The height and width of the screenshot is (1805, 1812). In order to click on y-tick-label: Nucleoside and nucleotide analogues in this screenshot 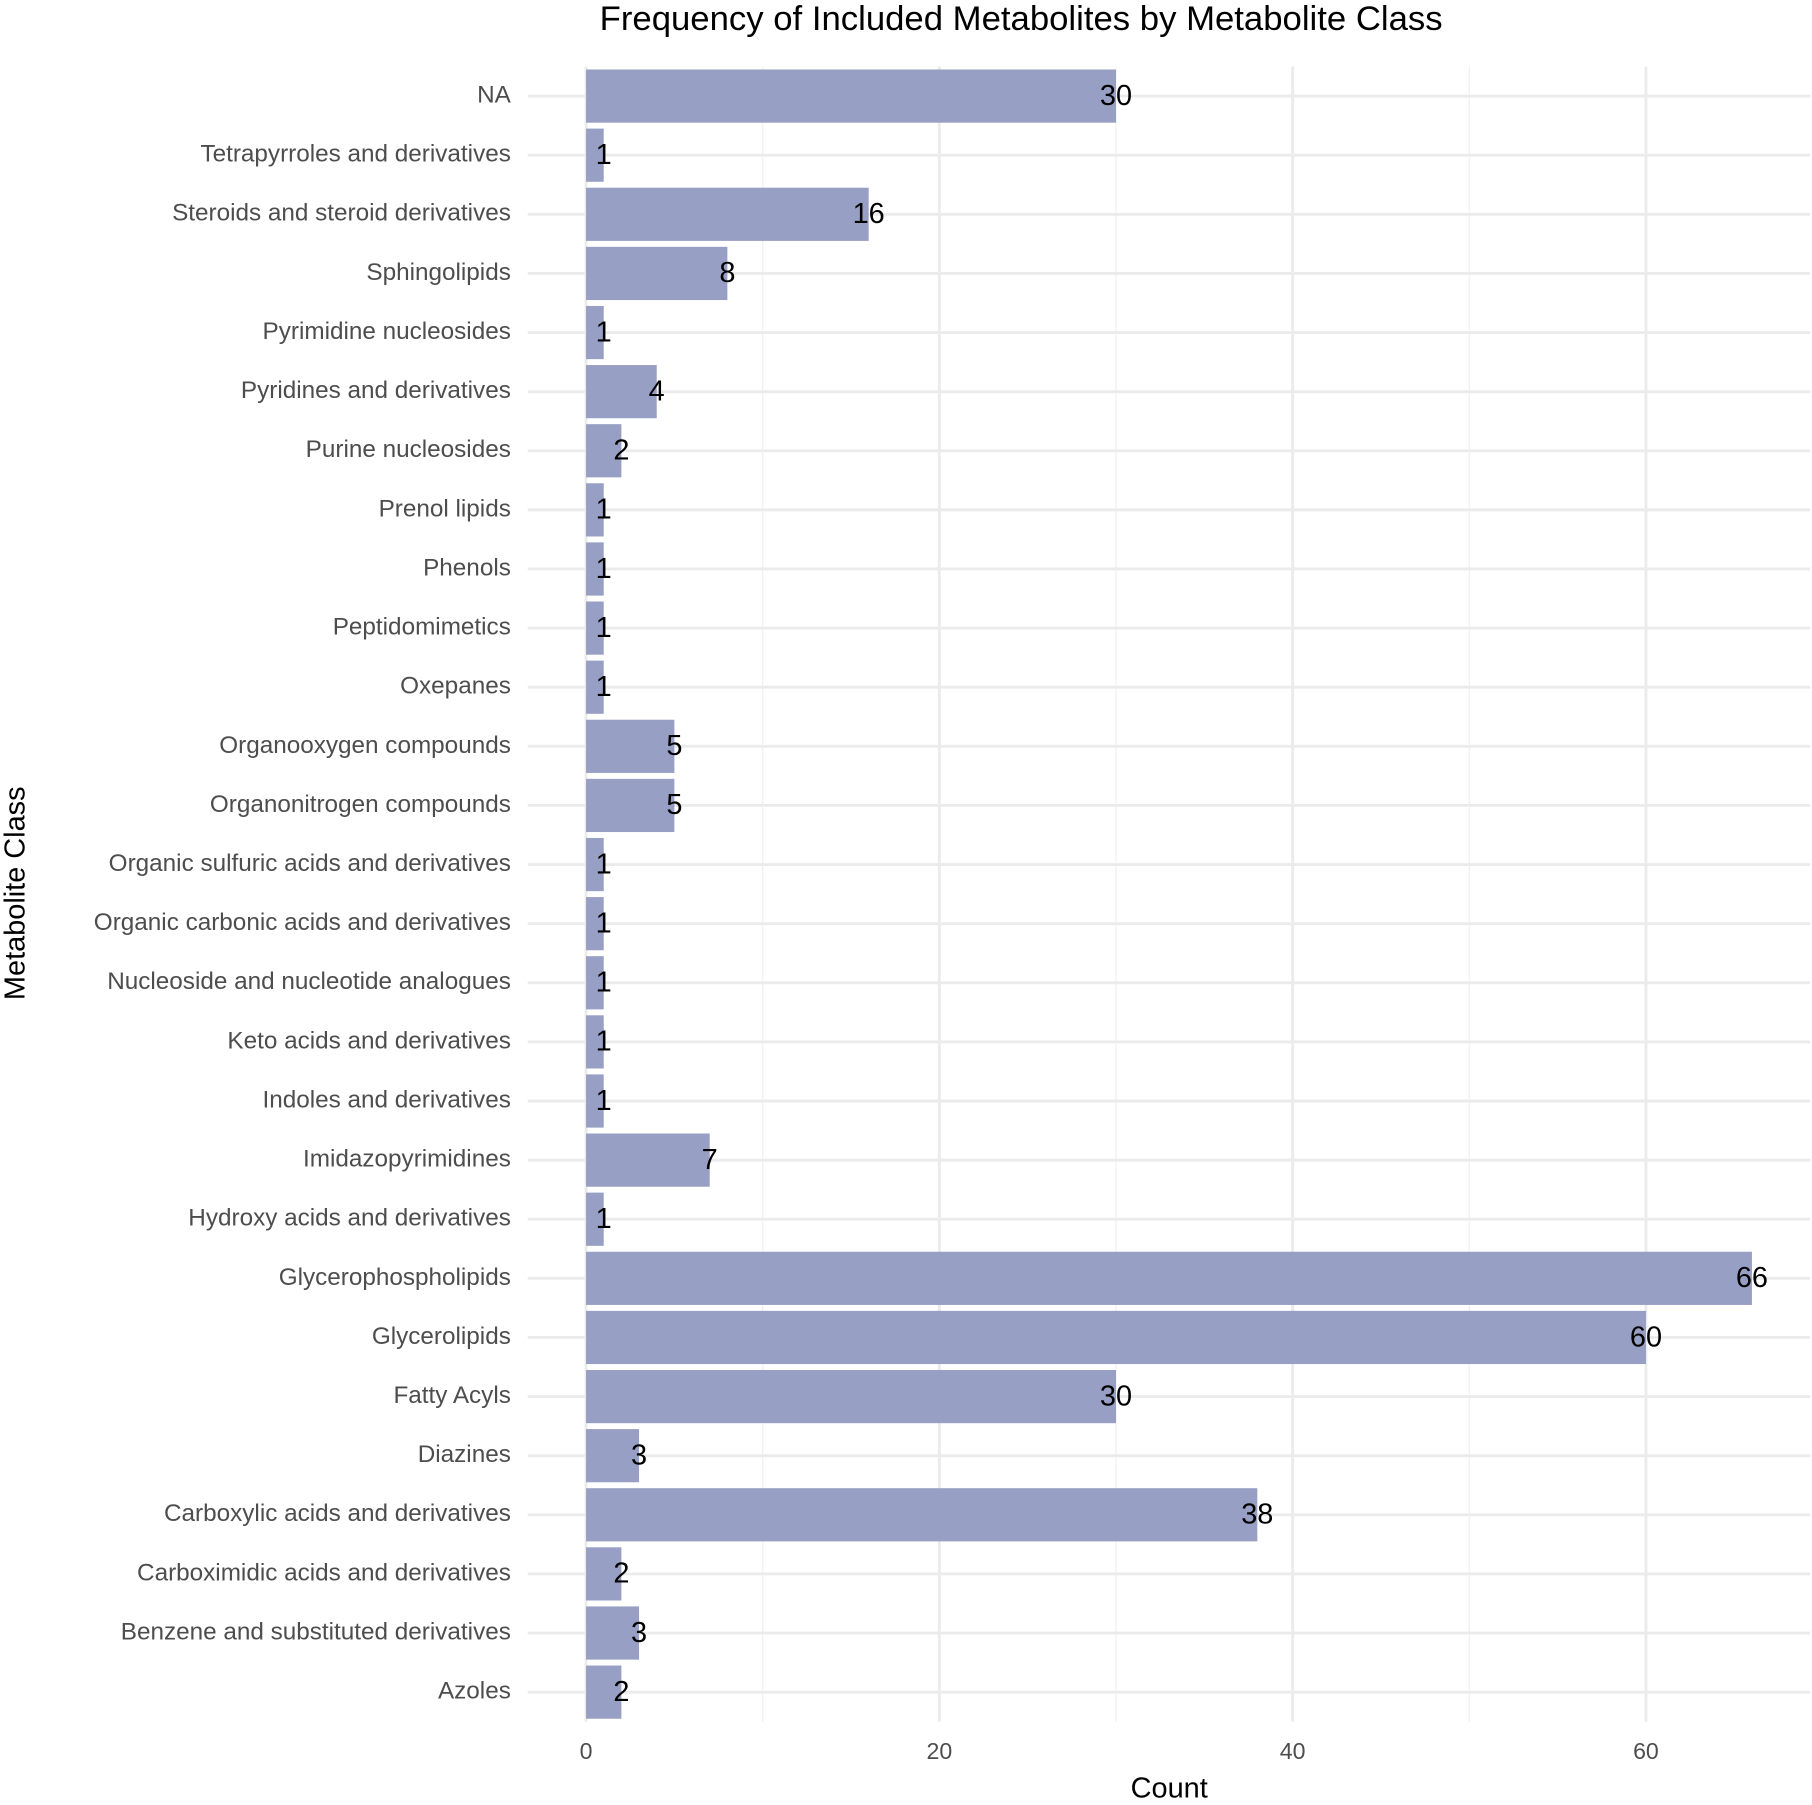, I will do `click(309, 981)`.